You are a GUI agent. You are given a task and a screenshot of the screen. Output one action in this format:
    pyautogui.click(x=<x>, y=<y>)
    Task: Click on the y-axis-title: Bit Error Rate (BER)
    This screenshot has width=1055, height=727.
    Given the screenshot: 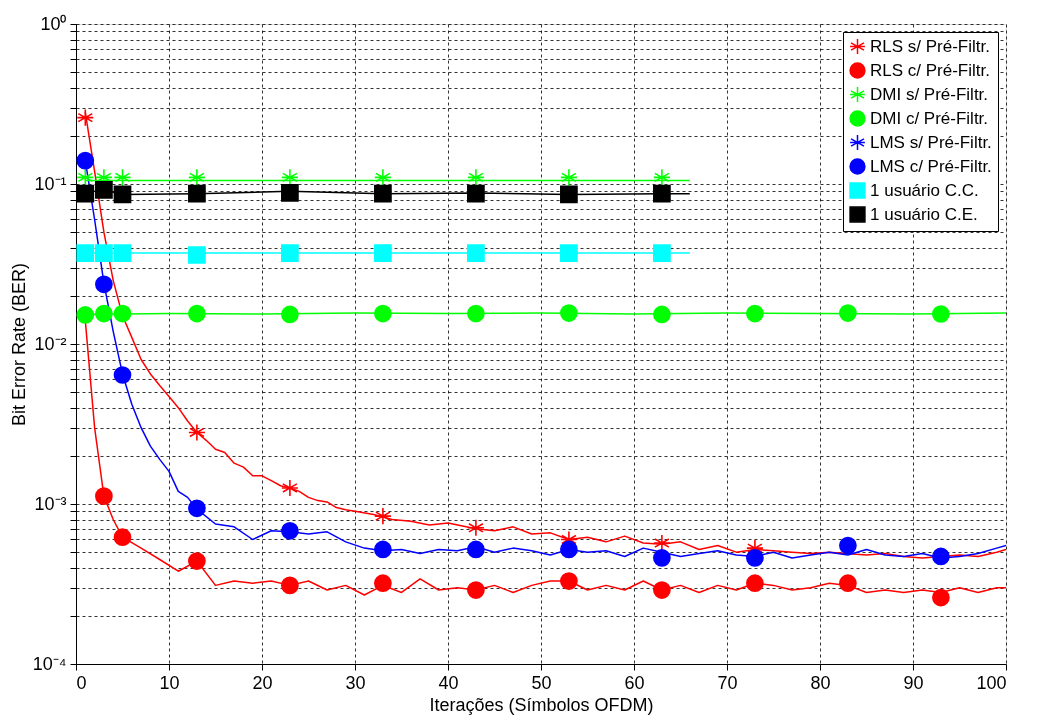 What is the action you would take?
    pyautogui.click(x=18, y=344)
    